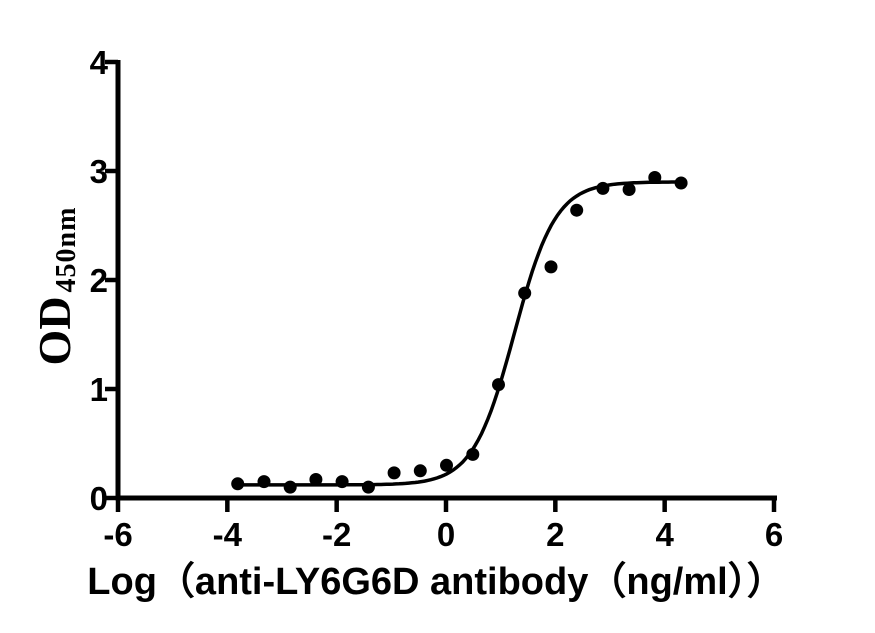 Image resolution: width=875 pixels, height=633 pixels. What do you see at coordinates (99, 62) in the screenshot?
I see `y-tick-label: 4` at bounding box center [99, 62].